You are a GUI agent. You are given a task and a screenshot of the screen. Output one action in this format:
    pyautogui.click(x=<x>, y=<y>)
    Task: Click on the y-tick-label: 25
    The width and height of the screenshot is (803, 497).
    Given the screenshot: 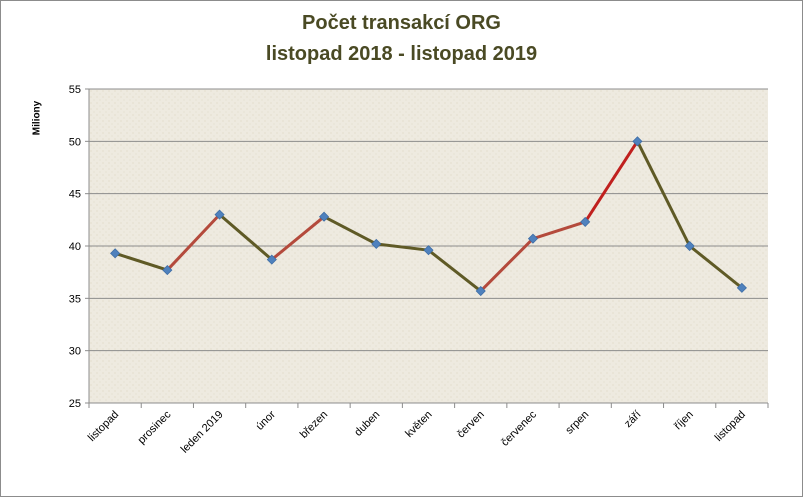 What is the action you would take?
    pyautogui.click(x=75, y=404)
    